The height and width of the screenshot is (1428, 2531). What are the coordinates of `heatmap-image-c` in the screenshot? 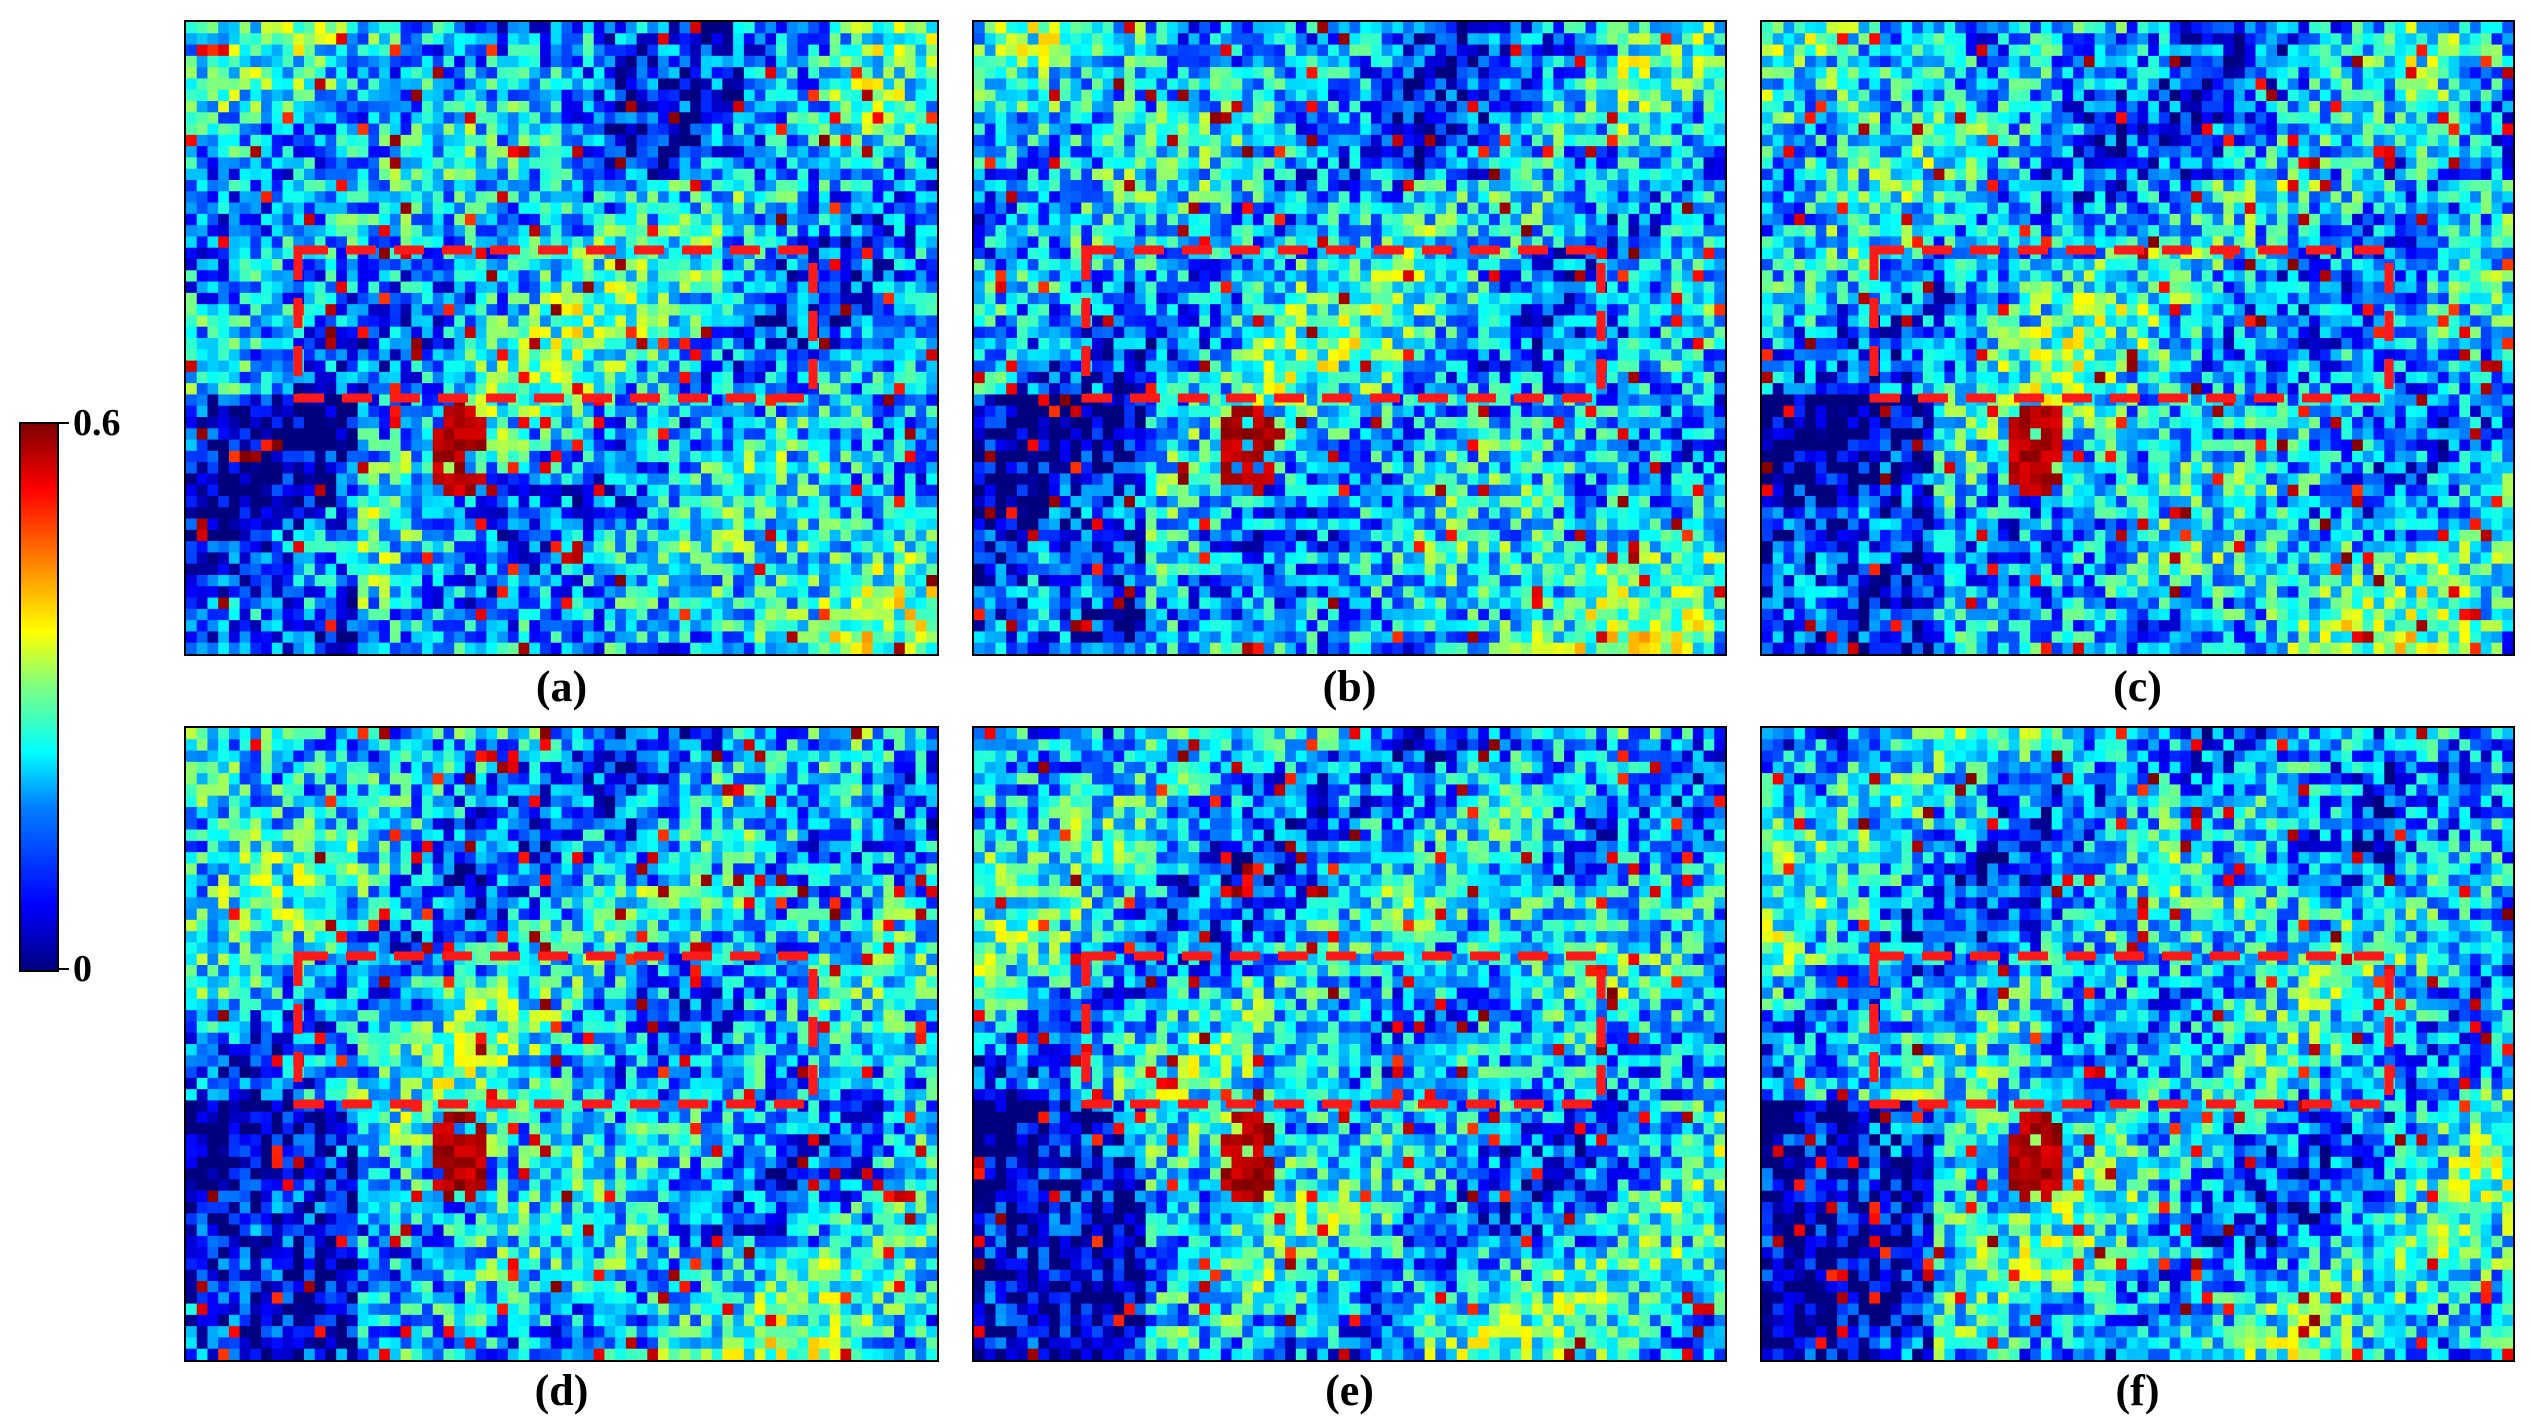 It's located at (2137, 338).